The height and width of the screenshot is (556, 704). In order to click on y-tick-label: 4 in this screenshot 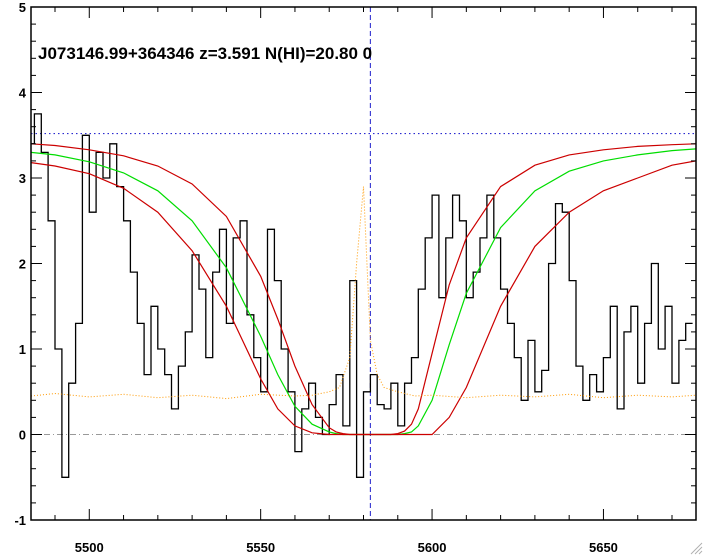, I will do `click(23, 93)`.